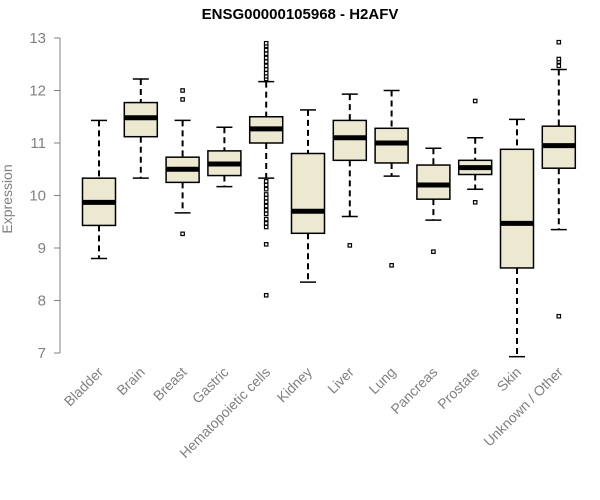 The height and width of the screenshot is (500, 600). I want to click on y-tick-label: 10, so click(37, 196).